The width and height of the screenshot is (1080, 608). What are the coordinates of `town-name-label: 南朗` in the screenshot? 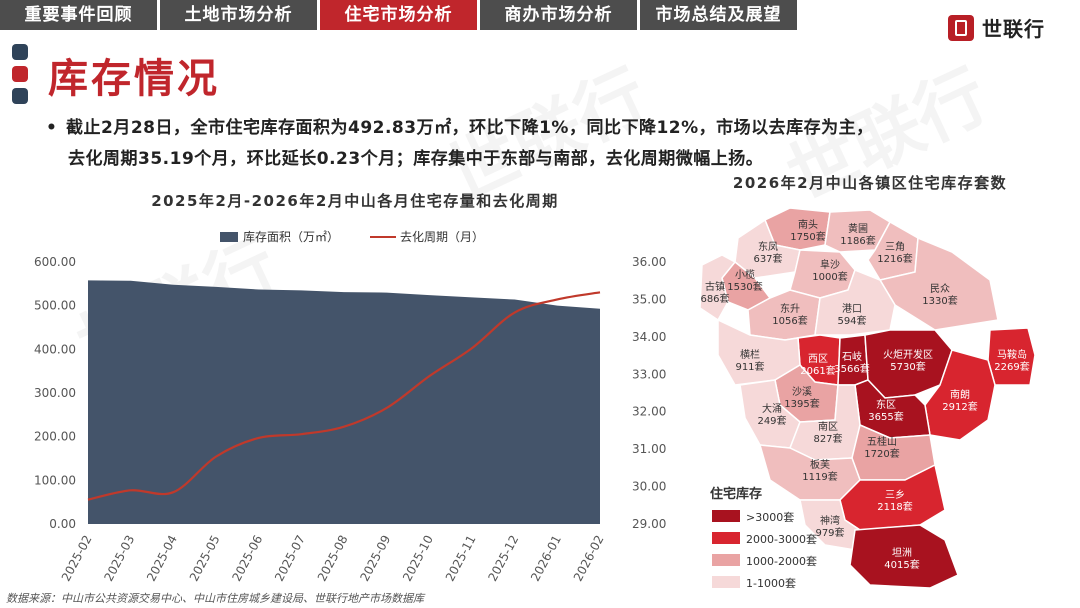 It's located at (960, 394).